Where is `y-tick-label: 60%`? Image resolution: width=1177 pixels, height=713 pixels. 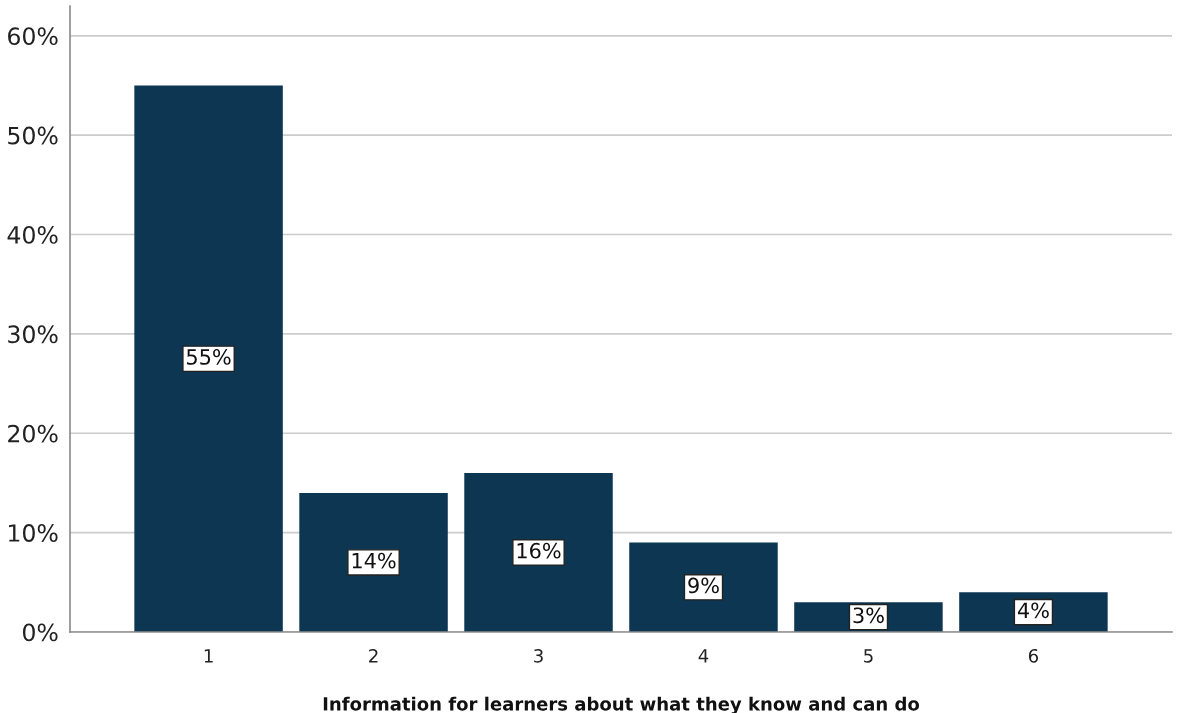 y-tick-label: 60% is located at coordinates (33, 36).